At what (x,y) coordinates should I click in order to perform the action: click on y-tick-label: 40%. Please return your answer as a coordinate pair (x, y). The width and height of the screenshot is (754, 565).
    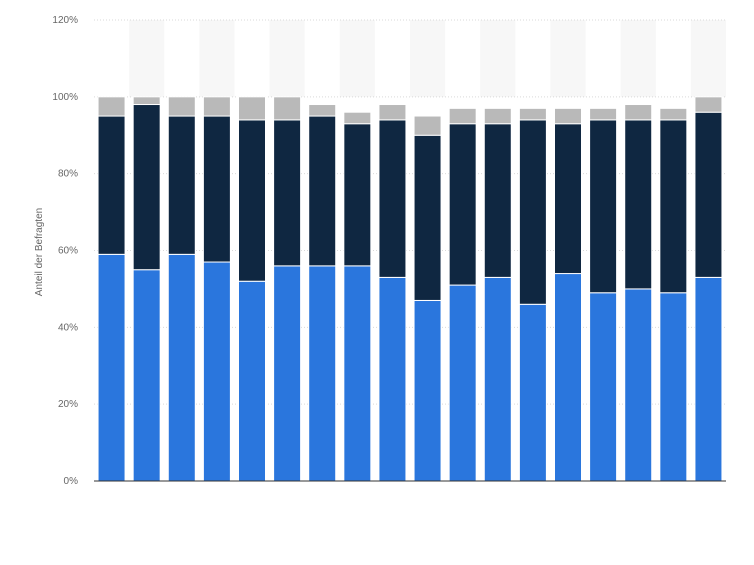
    Looking at the image, I should click on (68, 327).